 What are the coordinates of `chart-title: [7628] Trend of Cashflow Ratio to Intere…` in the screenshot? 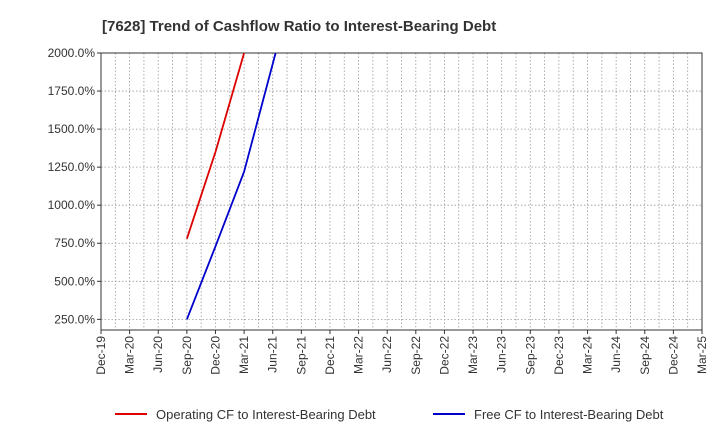 It's located at (299, 26).